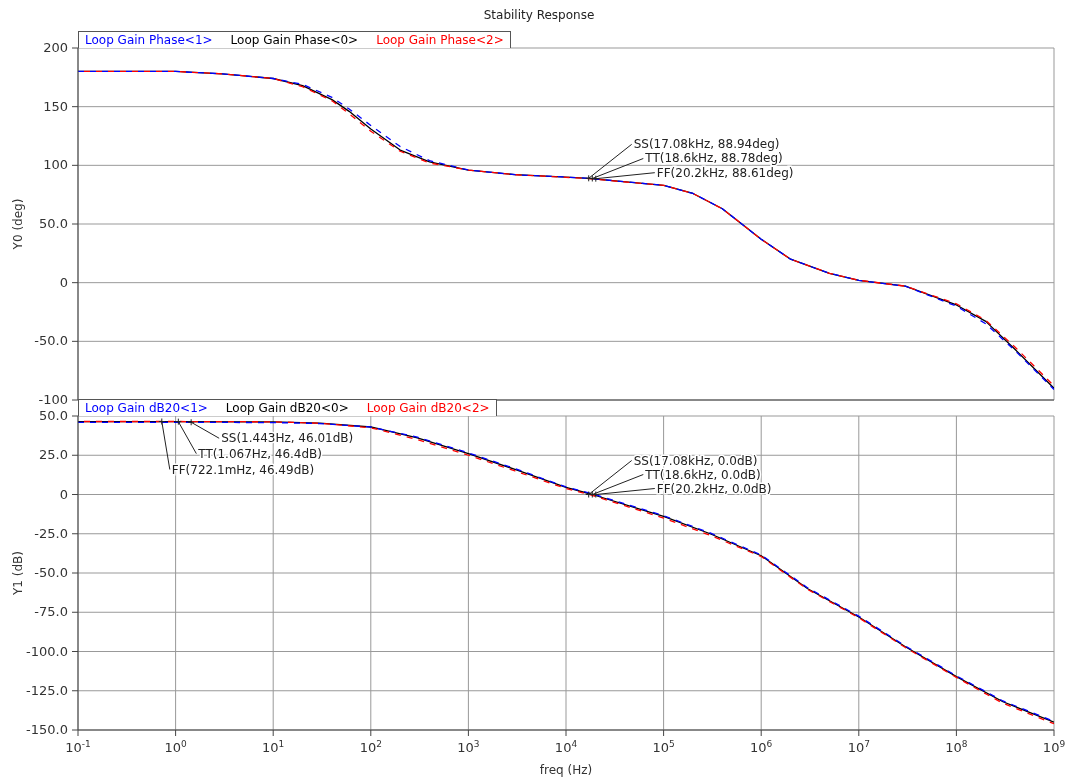 This screenshot has height=780, width=1078. I want to click on x-axis-title: freq (Hz), so click(566, 770).